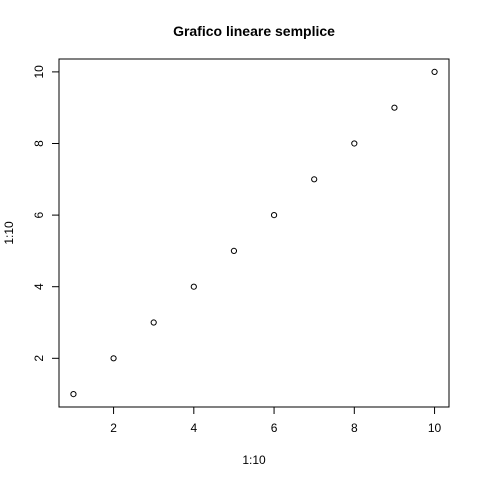  Describe the element at coordinates (39, 358) in the screenshot. I see `y-tick-label: 2` at that location.